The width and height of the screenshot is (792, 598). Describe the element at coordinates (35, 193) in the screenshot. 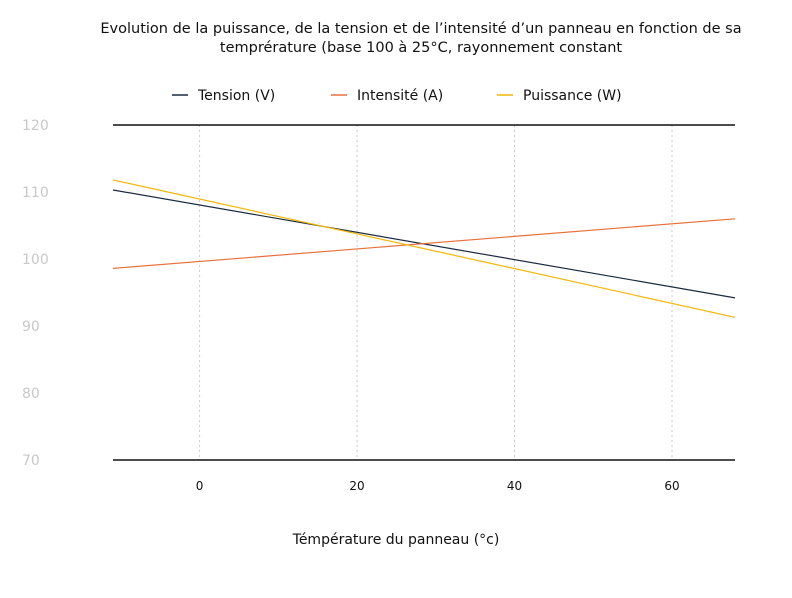

I see `y-tick-label: 110` at that location.